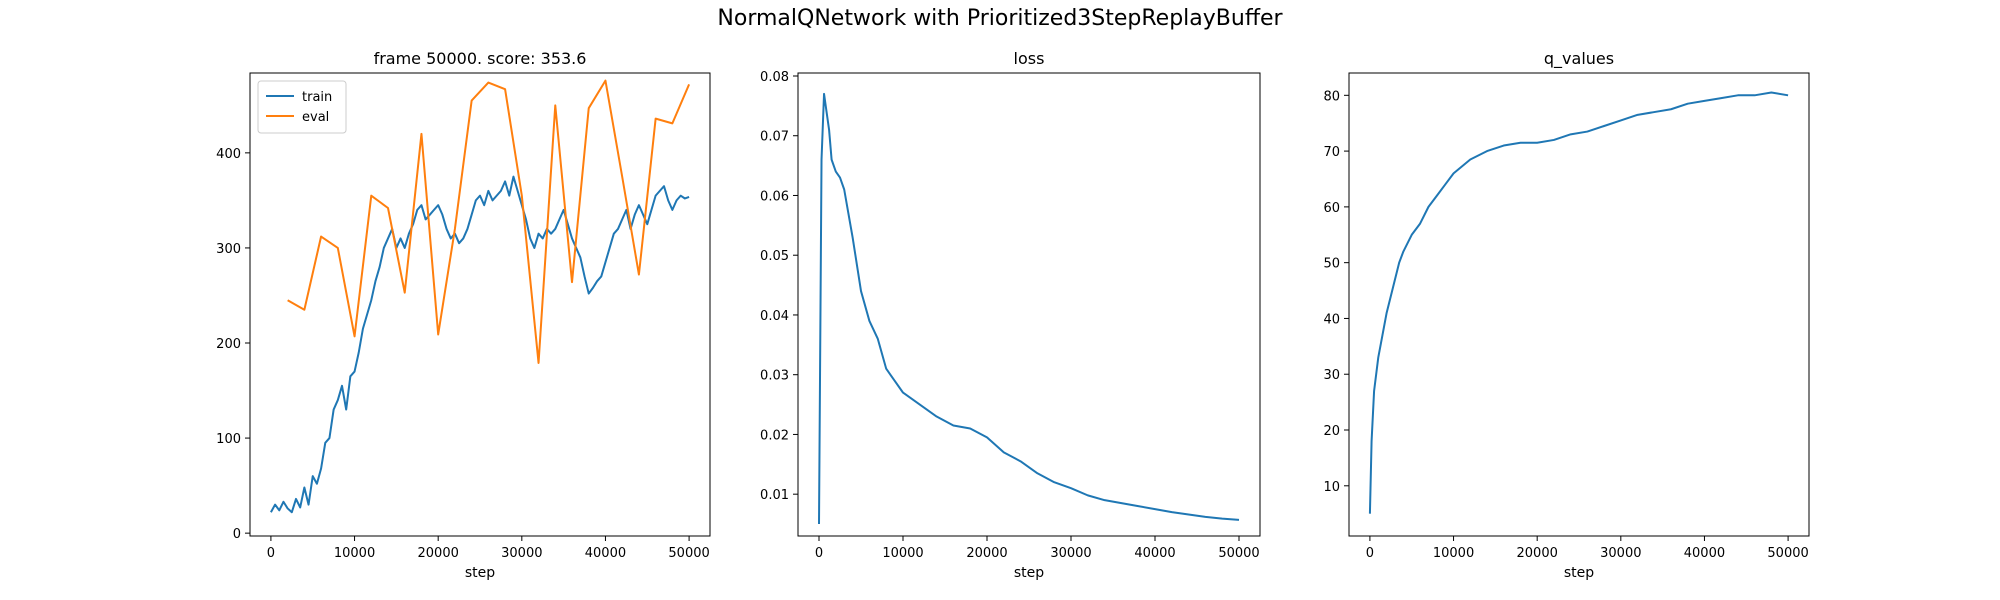  Describe the element at coordinates (228, 154) in the screenshot. I see `y-tick-label: 400` at that location.